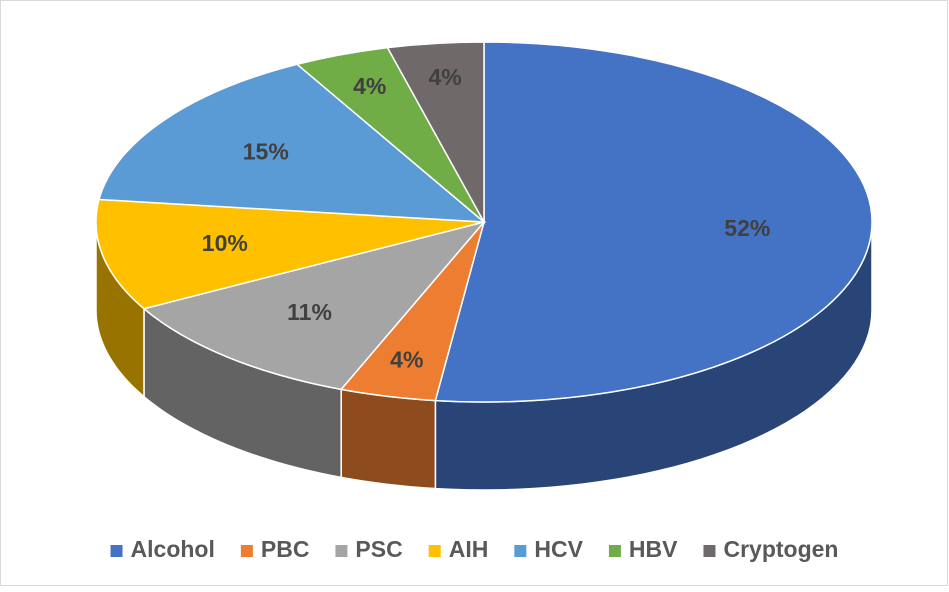 The width and height of the screenshot is (949, 592). I want to click on slice-side, so click(388, 439).